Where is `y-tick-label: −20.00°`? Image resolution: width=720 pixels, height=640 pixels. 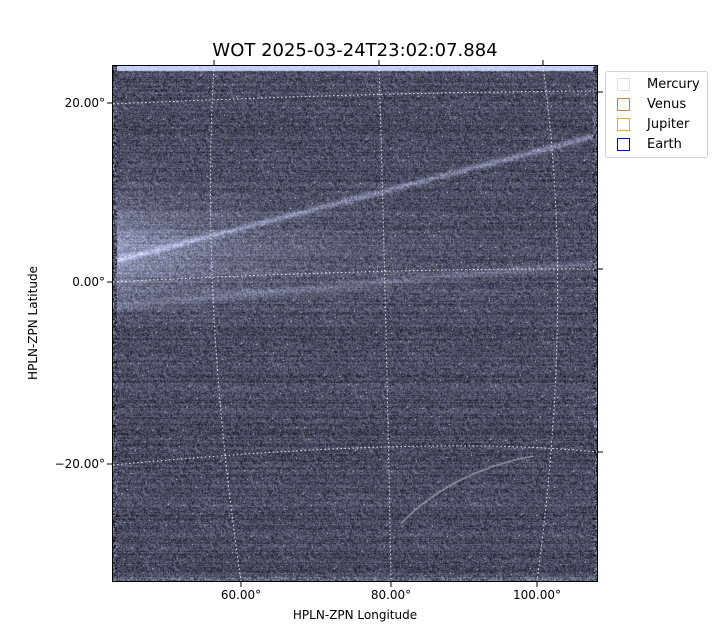
y-tick-label: −20.00° is located at coordinates (79, 464).